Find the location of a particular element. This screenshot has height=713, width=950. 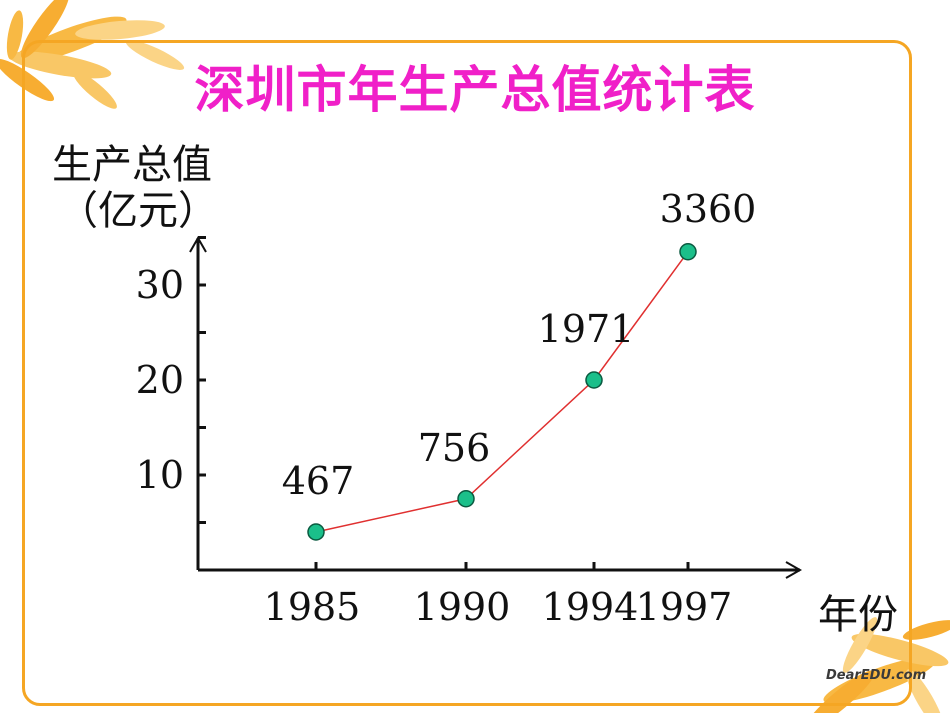

data-label: 1971 is located at coordinates (586, 329).